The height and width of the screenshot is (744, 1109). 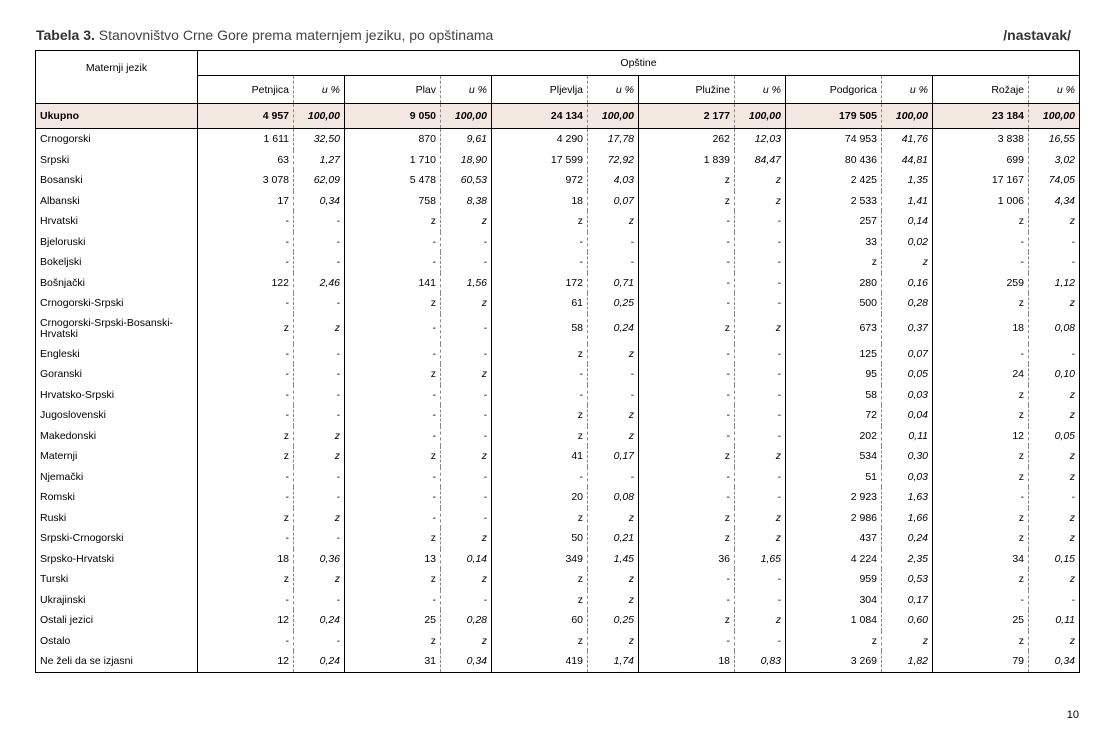 What do you see at coordinates (539, 282) in the screenshot?
I see `cell: 172` at bounding box center [539, 282].